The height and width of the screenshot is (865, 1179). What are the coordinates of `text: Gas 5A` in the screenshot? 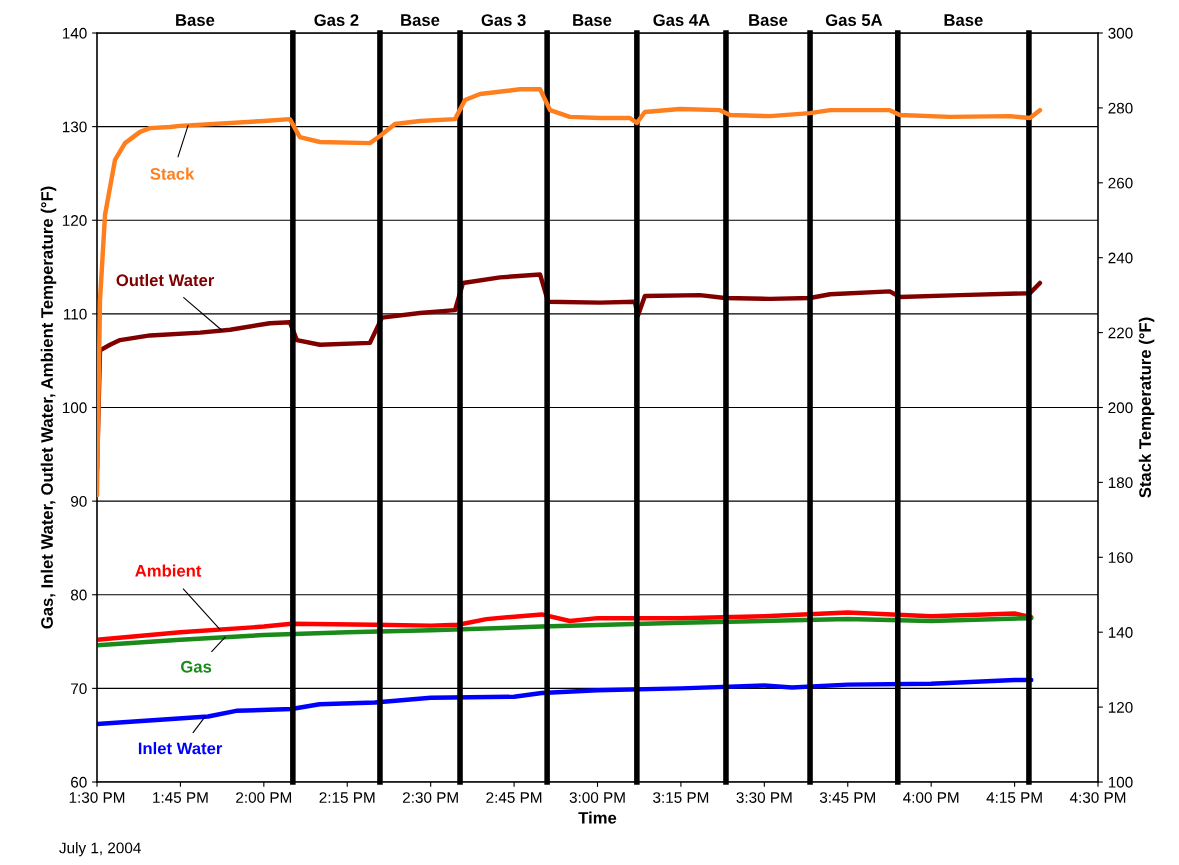 It's located at (854, 20).